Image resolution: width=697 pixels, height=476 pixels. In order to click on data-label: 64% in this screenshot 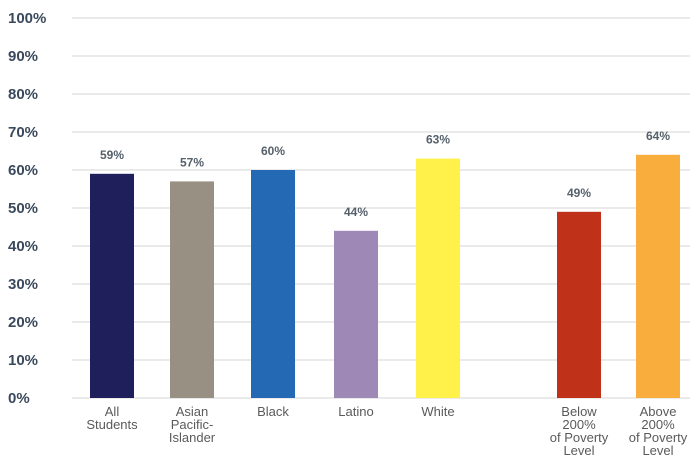, I will do `click(658, 136)`.